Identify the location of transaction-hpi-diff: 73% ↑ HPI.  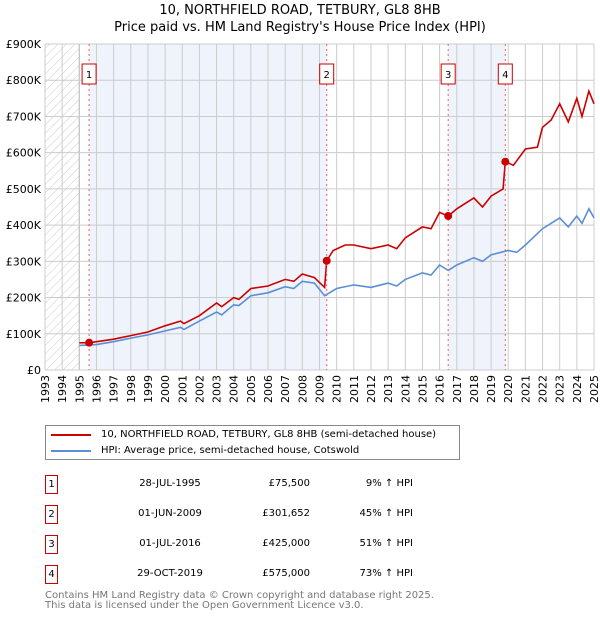
(386, 573).